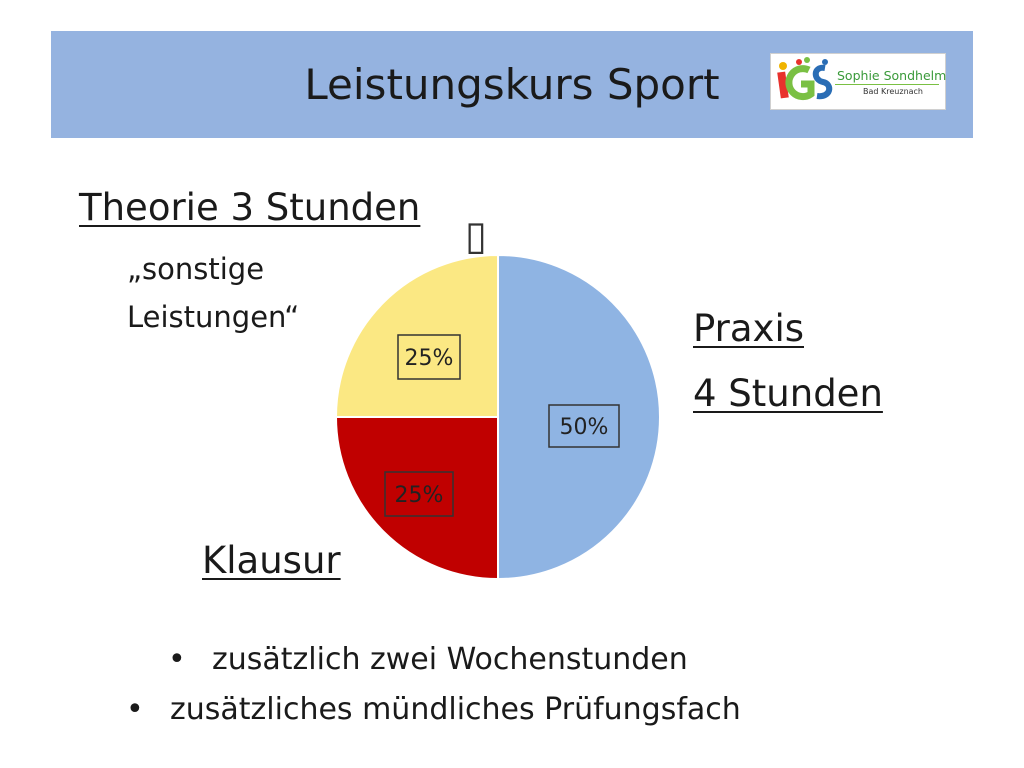 The width and height of the screenshot is (1024, 768). I want to click on pie-slice-klausur, so click(416, 498).